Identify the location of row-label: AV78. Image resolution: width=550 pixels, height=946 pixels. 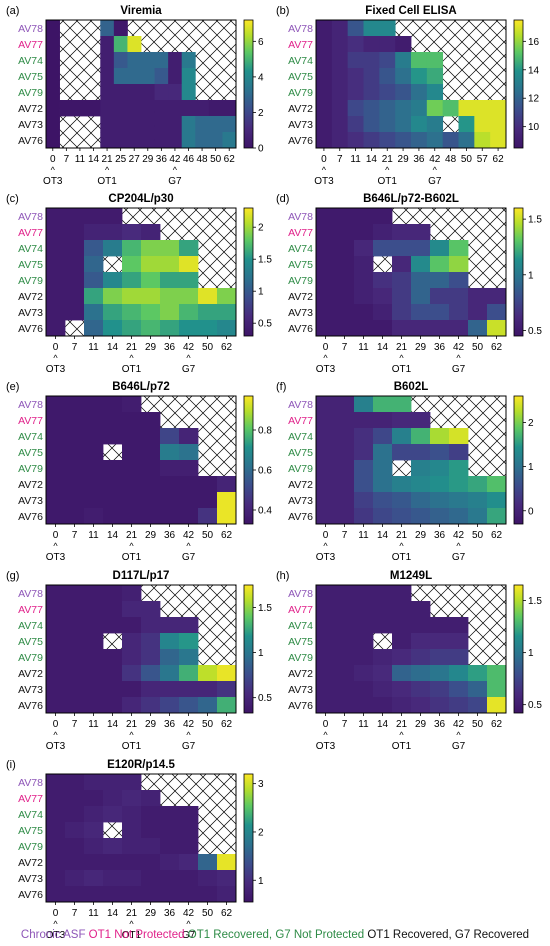
(300, 405).